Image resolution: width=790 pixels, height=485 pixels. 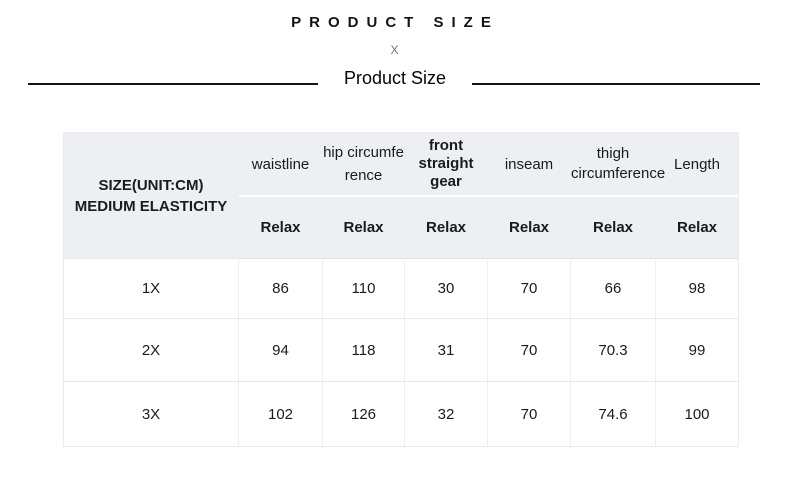 What do you see at coordinates (395, 22) in the screenshot?
I see `page-title: PRODUCT SIZE` at bounding box center [395, 22].